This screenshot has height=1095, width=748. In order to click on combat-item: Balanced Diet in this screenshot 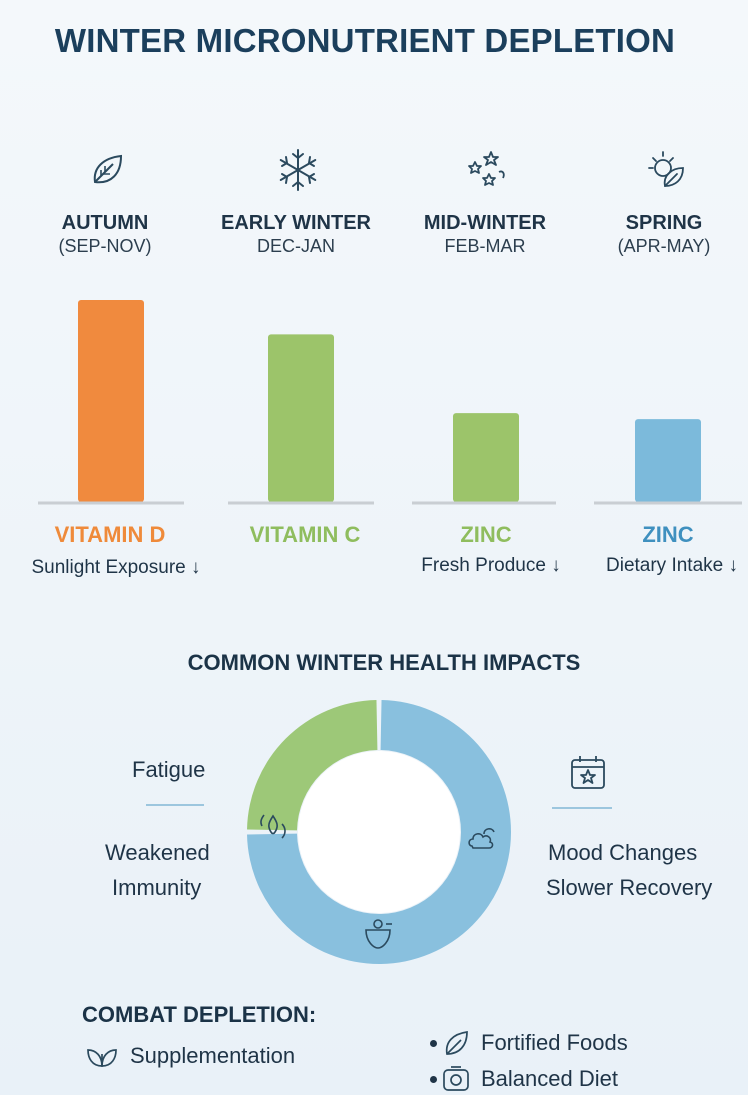, I will do `click(549, 1078)`.